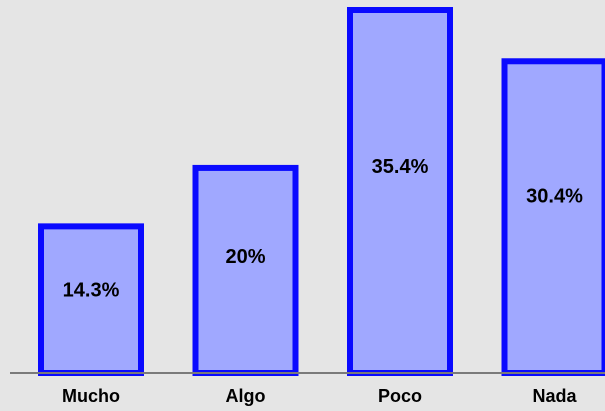 This screenshot has width=605, height=411. I want to click on data-label-nada: 30.4%, so click(554, 196).